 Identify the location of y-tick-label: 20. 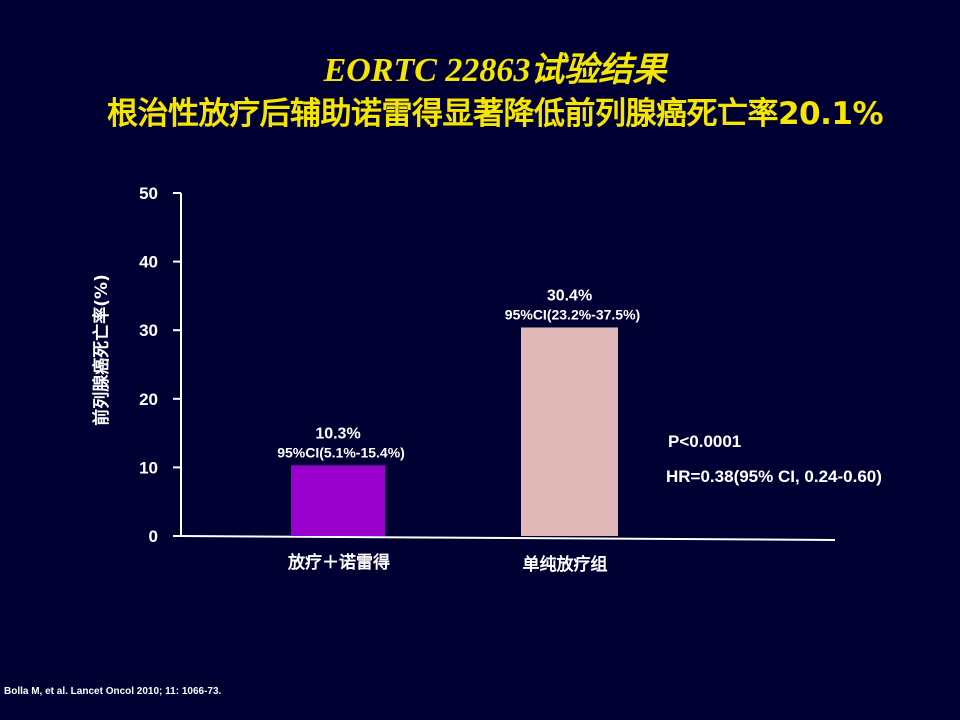
(148, 399).